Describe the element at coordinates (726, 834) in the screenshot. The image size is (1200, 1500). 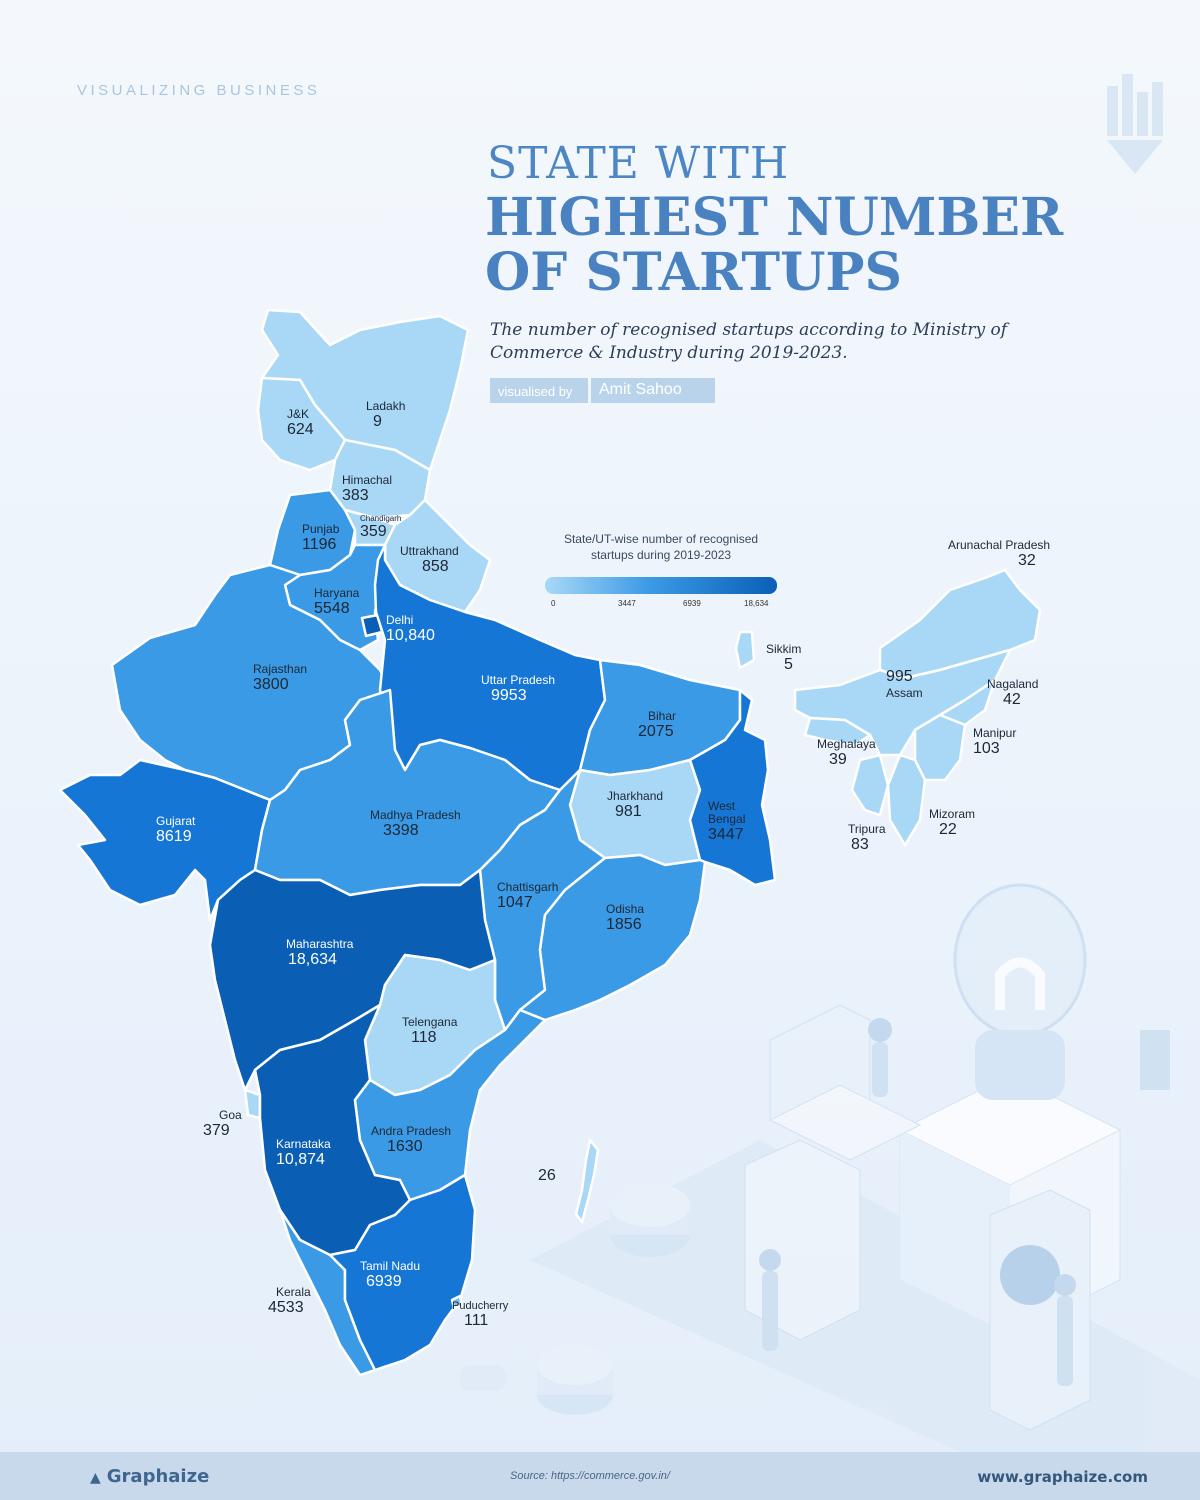
I see `state-value: 3447` at that location.